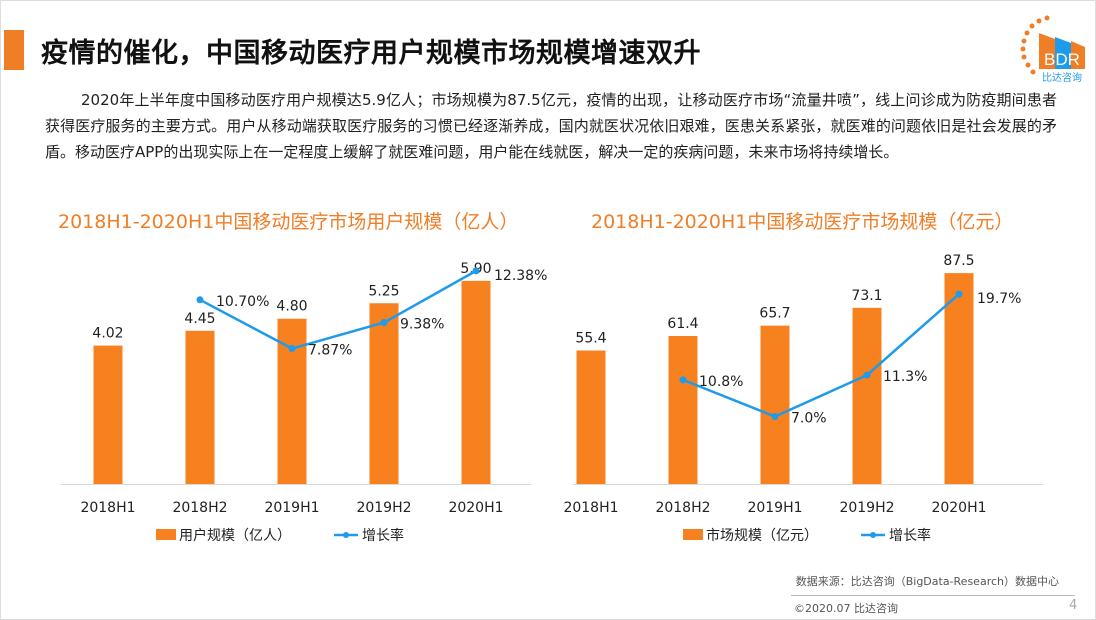  I want to click on growth-label-2018H2: 10.70%, so click(242, 302).